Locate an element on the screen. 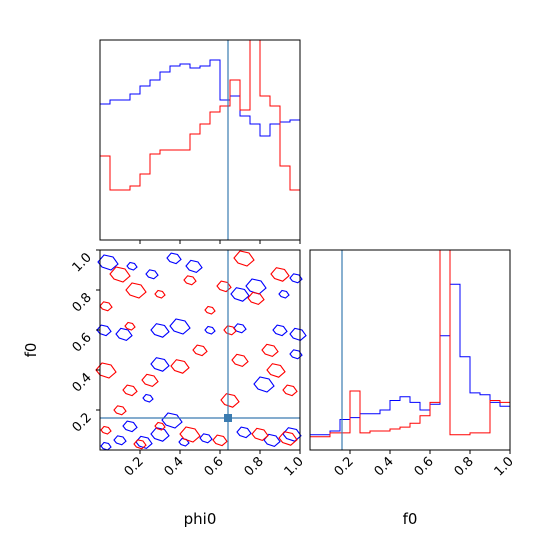  y-tick-label: 0.6 is located at coordinates (82, 342).